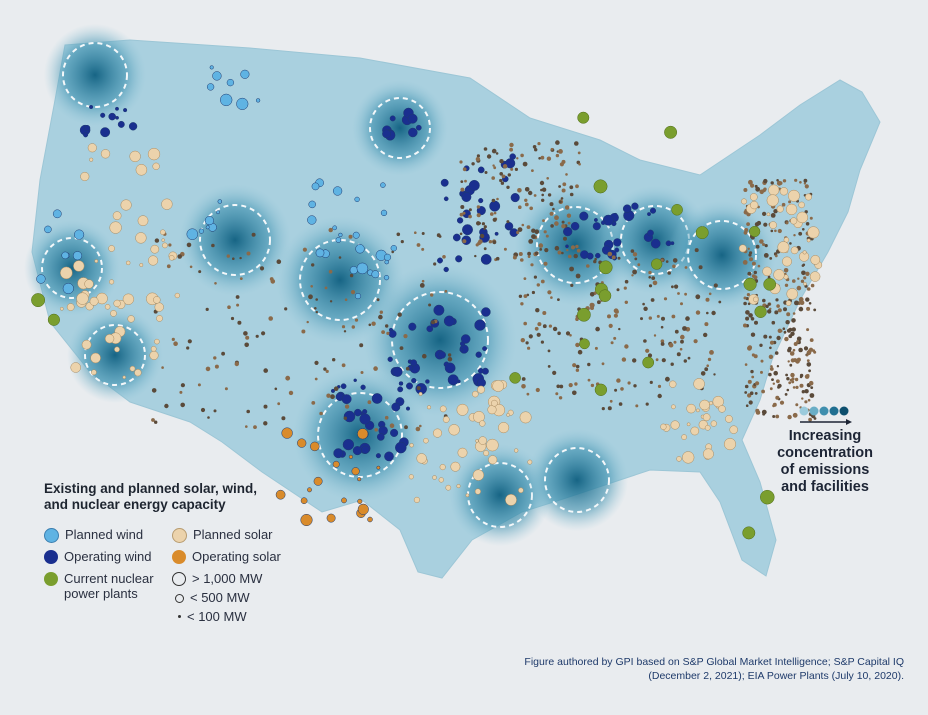  What do you see at coordinates (217, 578) in the screenshot?
I see `legend-size-large: > 1,000 MW` at bounding box center [217, 578].